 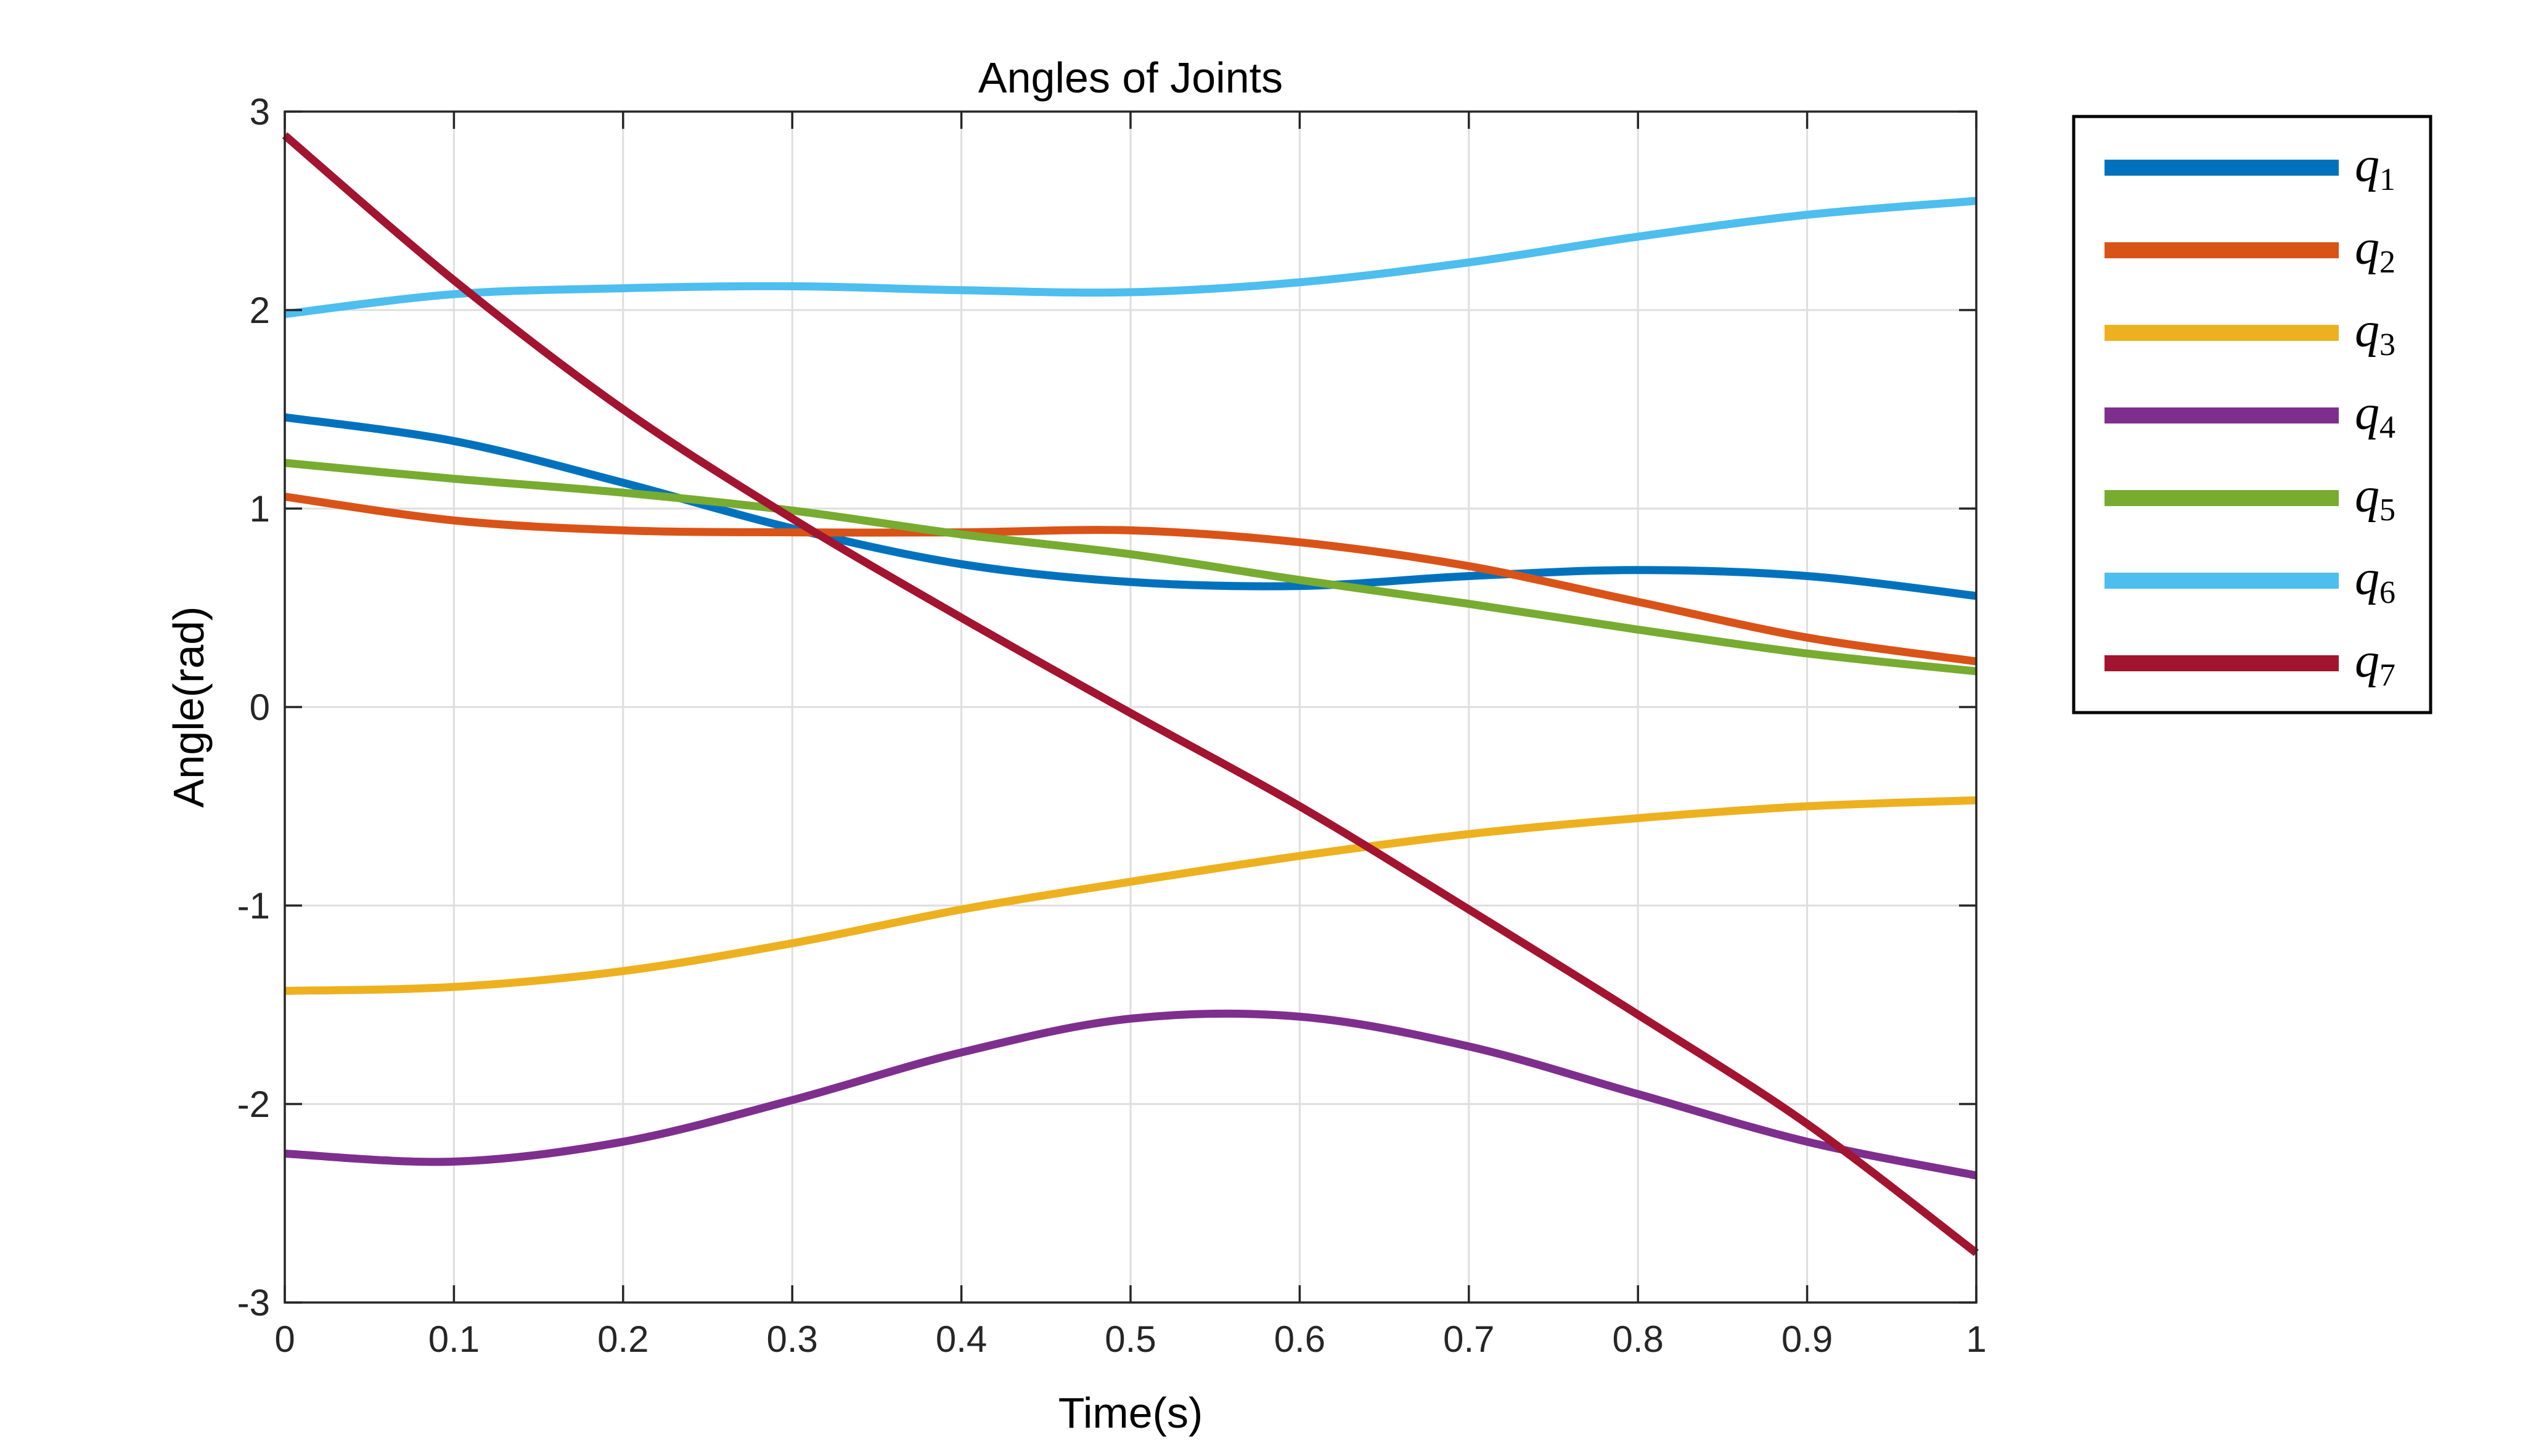 I want to click on y-tick-label: 2, so click(x=260, y=311).